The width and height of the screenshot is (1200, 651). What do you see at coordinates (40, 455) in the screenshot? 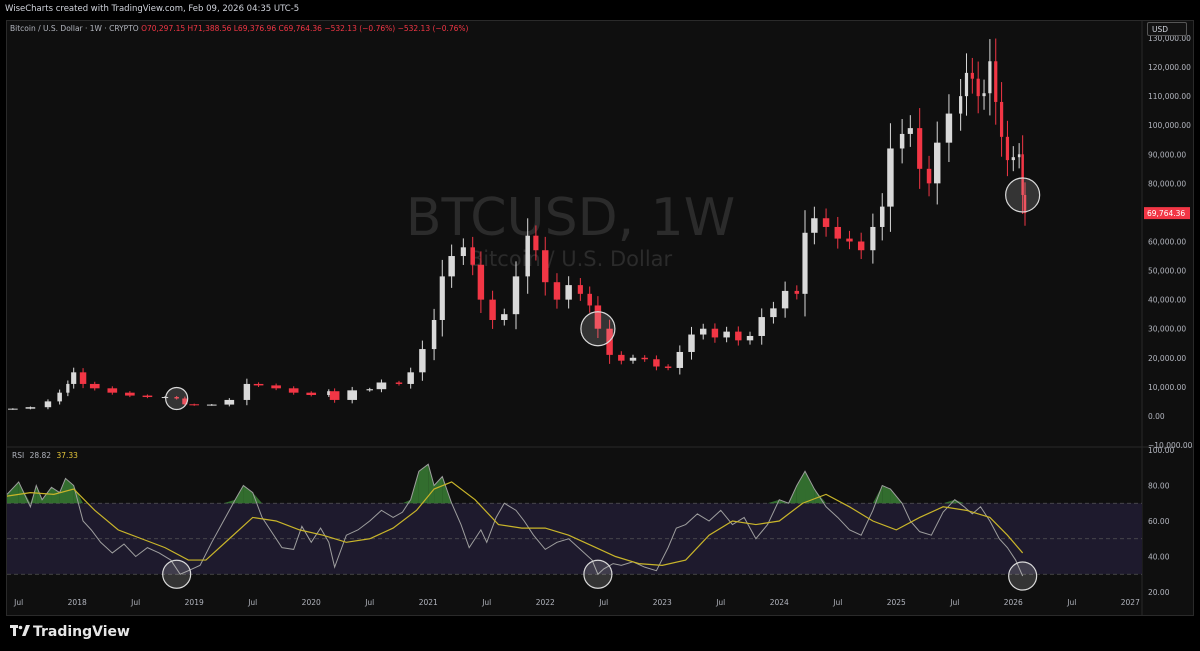
I see `rsi-value: 28.82` at bounding box center [40, 455].